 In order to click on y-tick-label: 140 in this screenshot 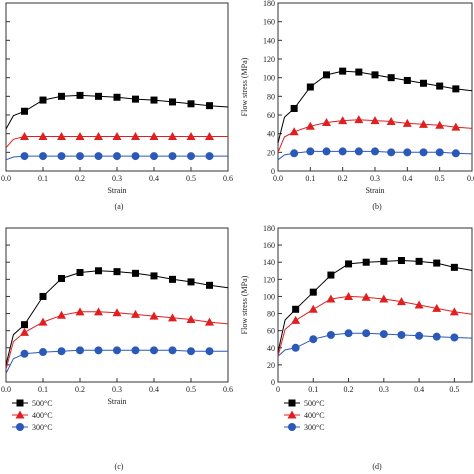, I will do `click(269, 40)`.